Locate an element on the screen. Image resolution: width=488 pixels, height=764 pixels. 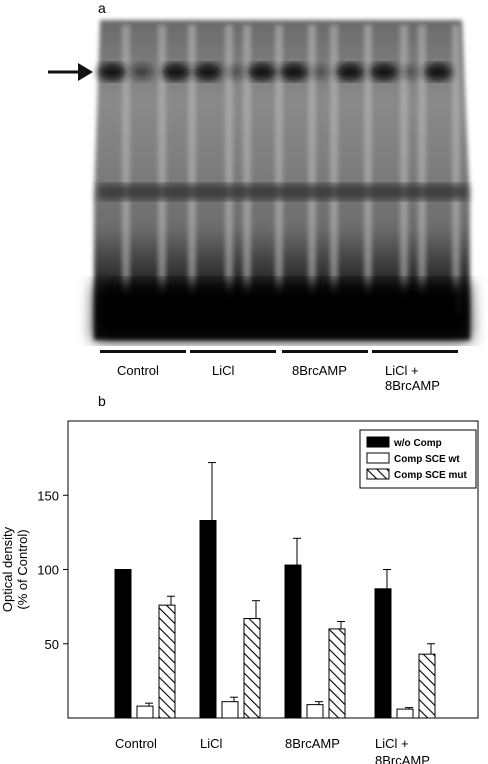
lane-bar-licl is located at coordinates (233, 351).